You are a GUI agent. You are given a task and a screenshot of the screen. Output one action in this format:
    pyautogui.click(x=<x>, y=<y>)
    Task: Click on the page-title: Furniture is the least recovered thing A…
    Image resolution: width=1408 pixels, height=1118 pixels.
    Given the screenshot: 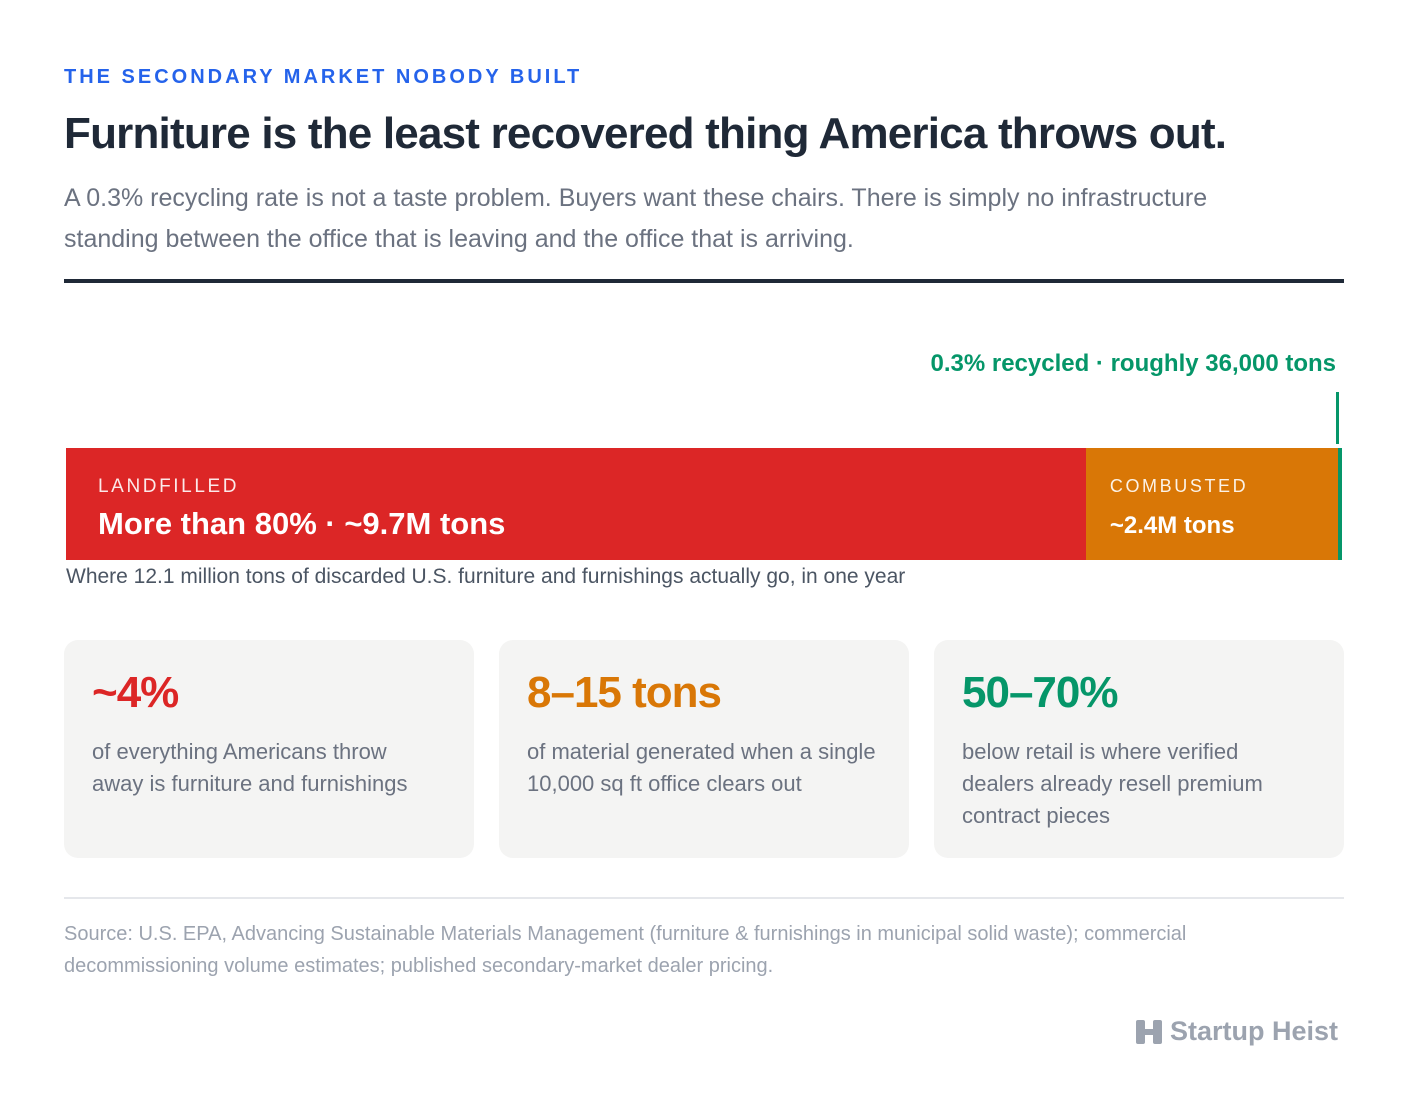 What is the action you would take?
    pyautogui.click(x=645, y=133)
    